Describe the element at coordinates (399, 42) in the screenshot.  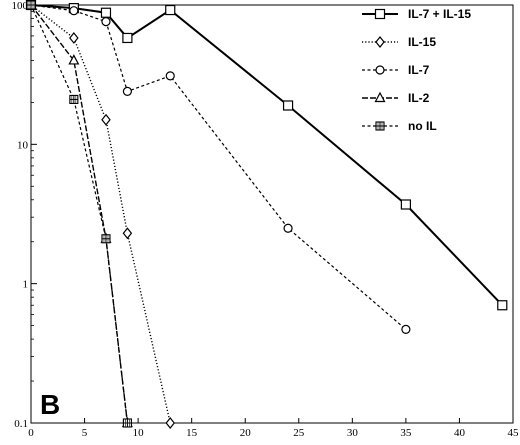
I see `legend-item-il-15: IL-15` at that location.